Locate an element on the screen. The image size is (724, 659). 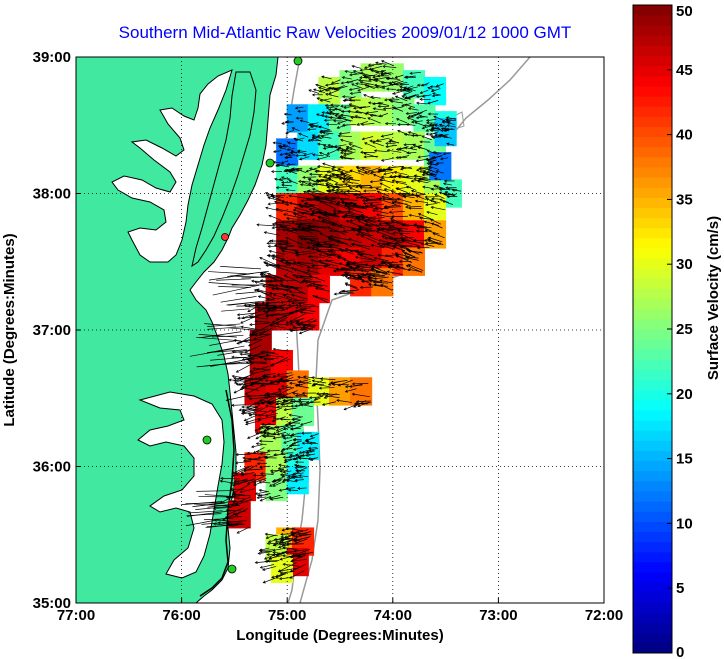
y-tick-label: 36:00 is located at coordinates (52, 467).